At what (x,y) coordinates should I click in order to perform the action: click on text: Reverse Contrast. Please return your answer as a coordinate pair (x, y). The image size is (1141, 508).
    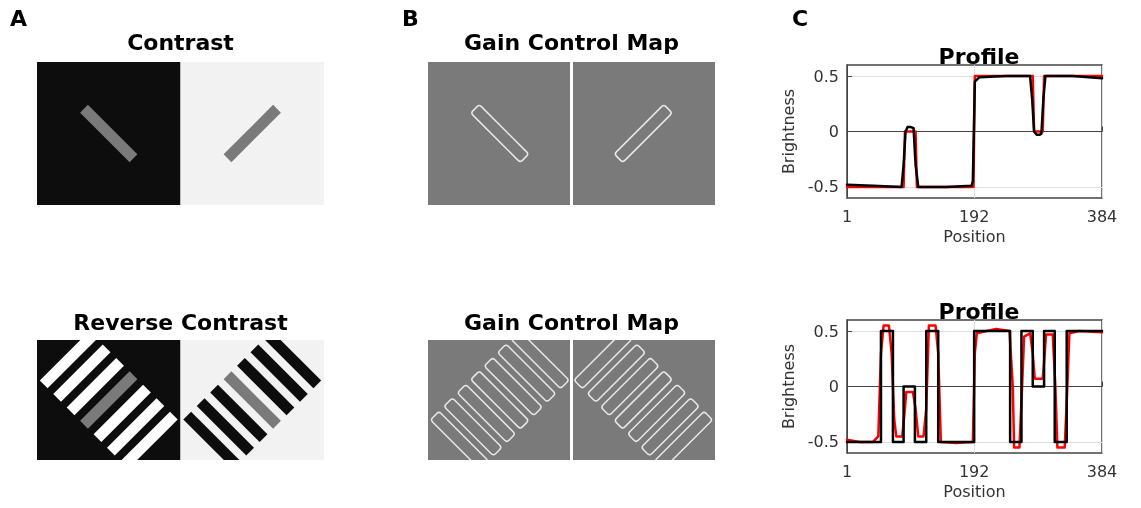
    Looking at the image, I should click on (180, 322).